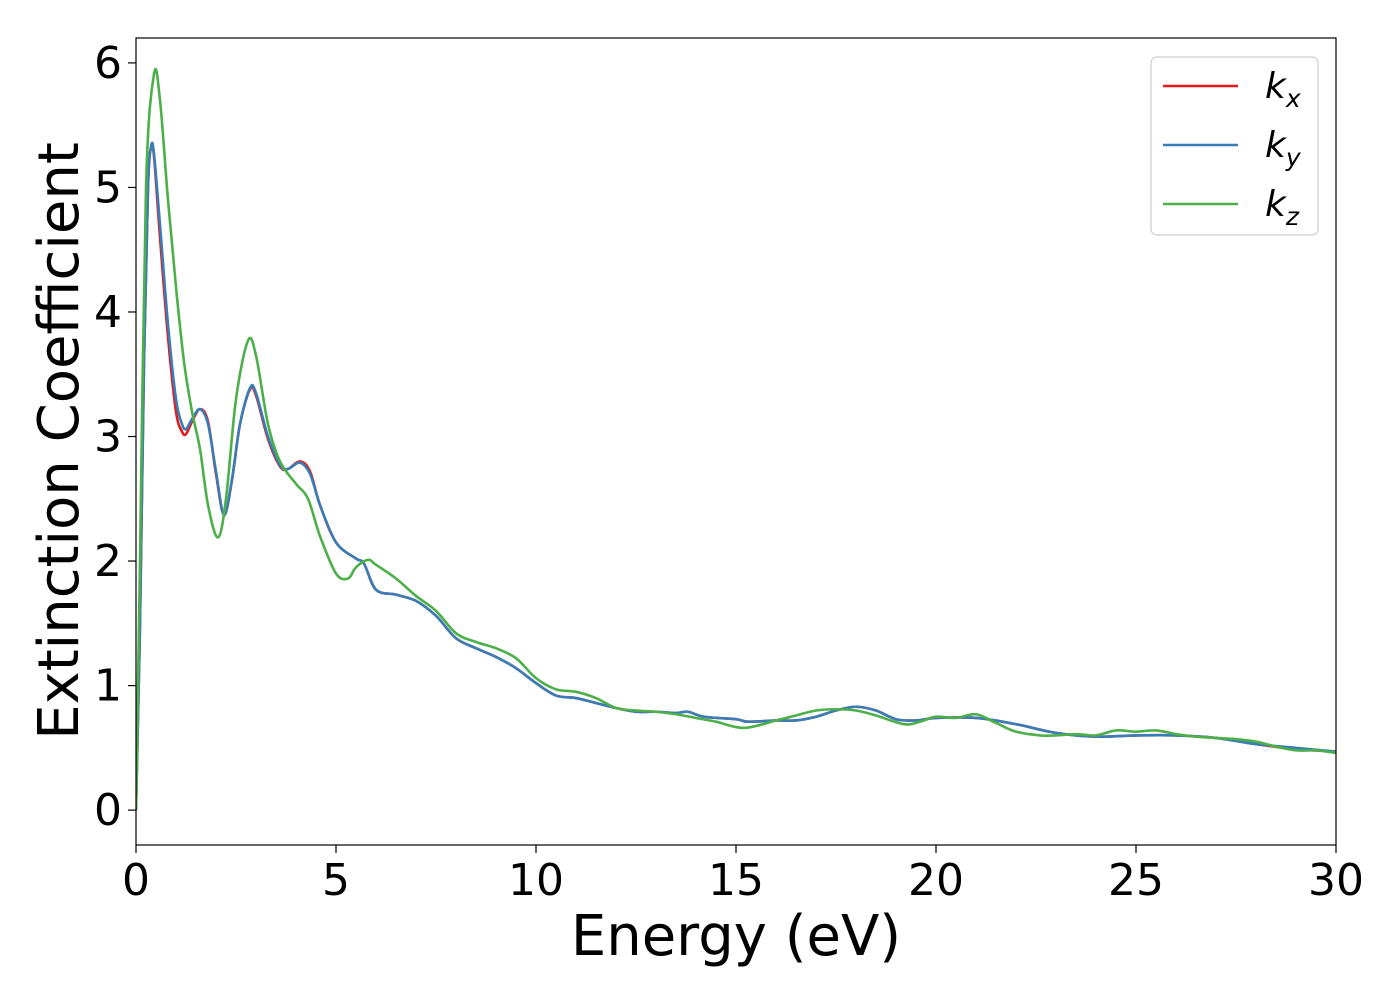 This screenshot has height=1000, width=1400. Describe the element at coordinates (1336, 880) in the screenshot. I see `x-tick-label: 30` at that location.